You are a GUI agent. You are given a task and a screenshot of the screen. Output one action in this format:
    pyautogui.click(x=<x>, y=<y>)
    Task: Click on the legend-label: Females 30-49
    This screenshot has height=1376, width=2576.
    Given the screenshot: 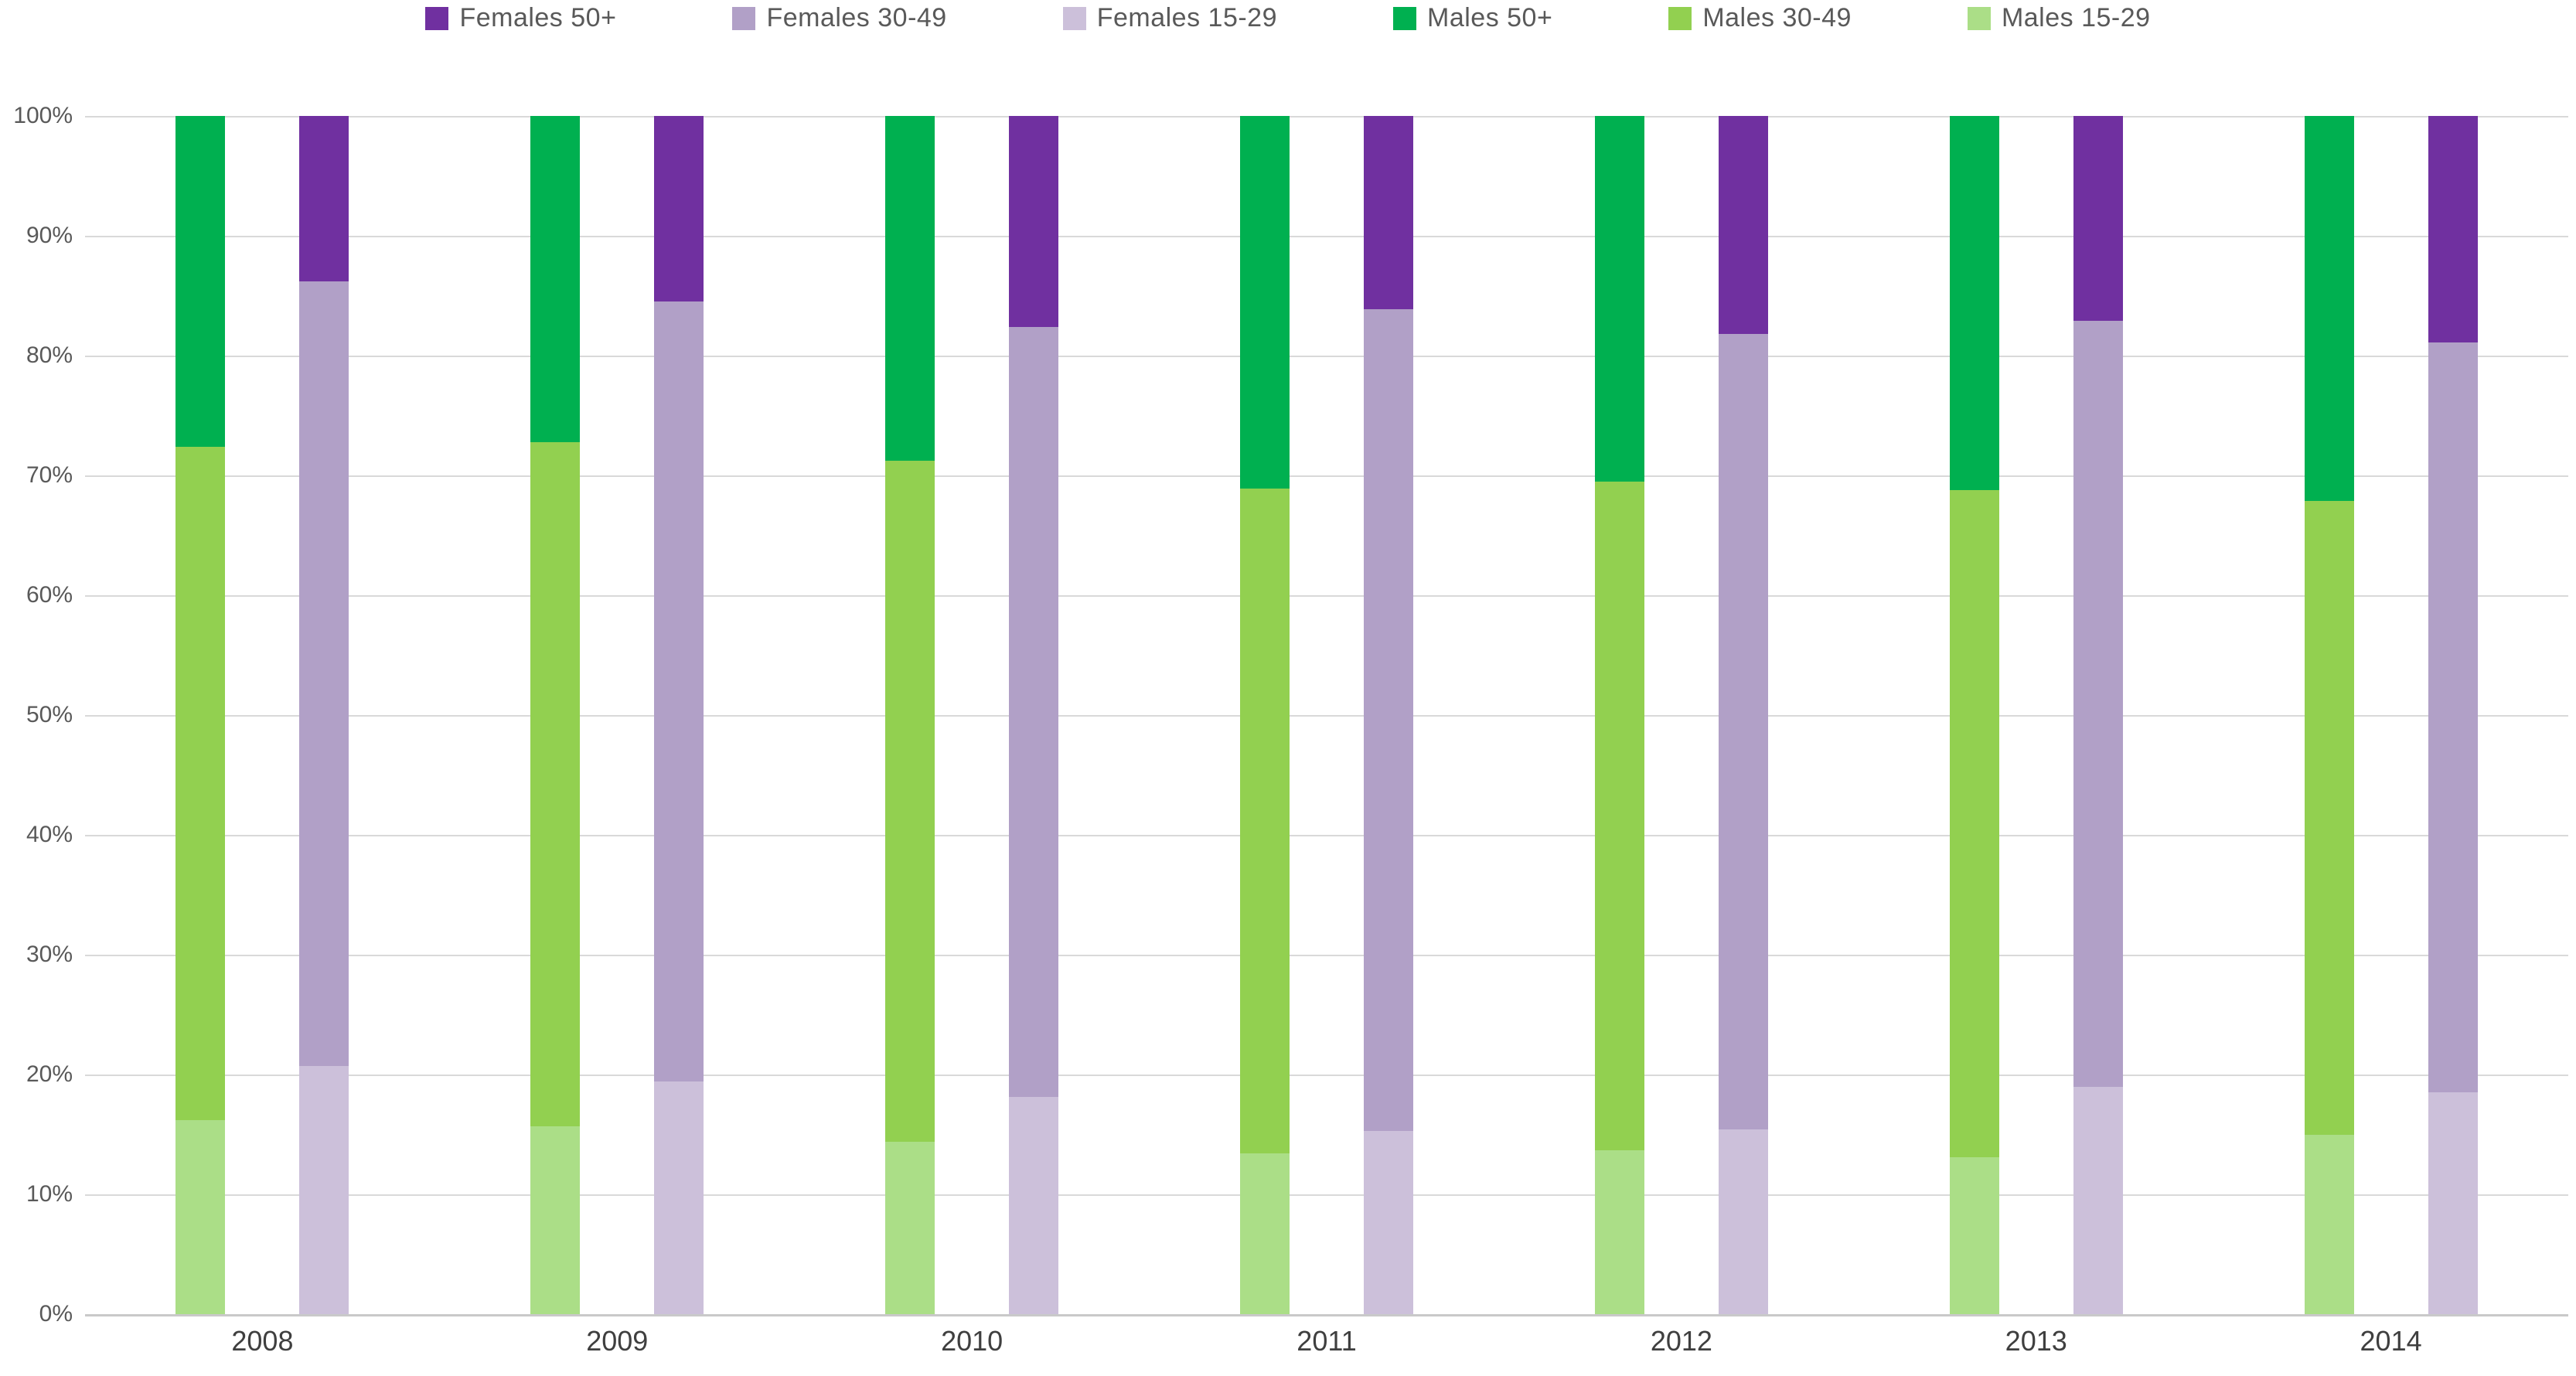 What is the action you would take?
    pyautogui.click(x=856, y=17)
    